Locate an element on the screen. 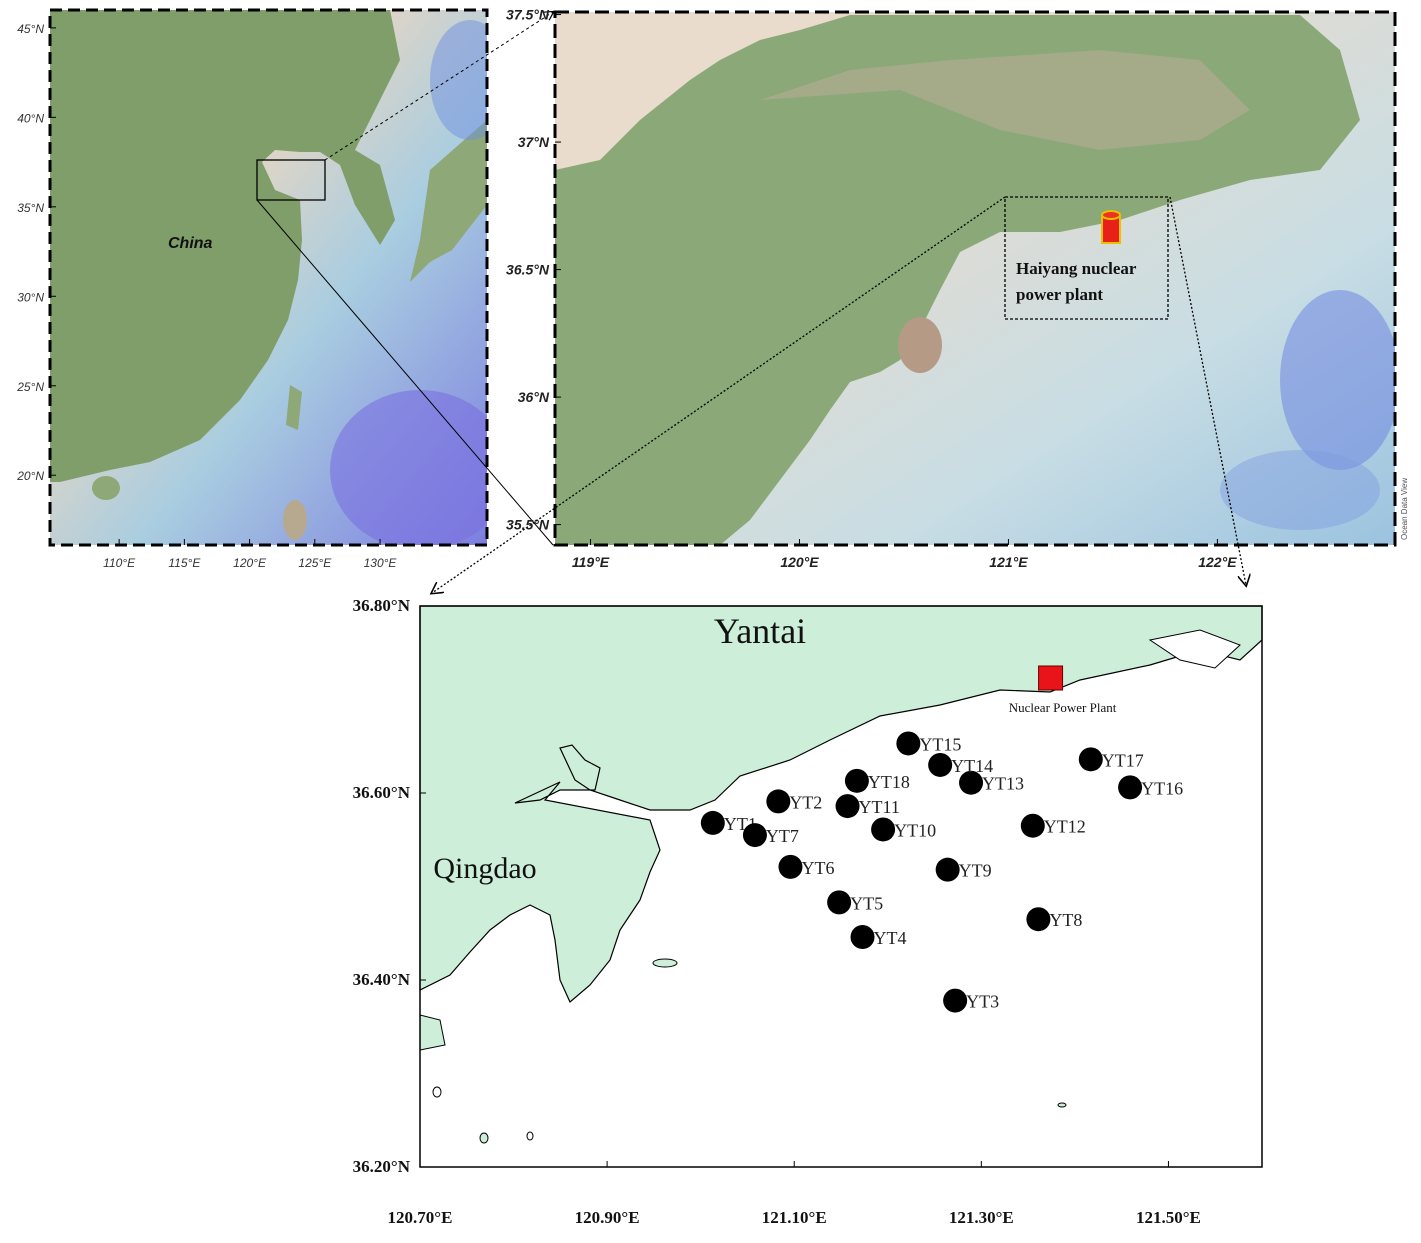  plant-label: Haiyang nuclear power plant is located at coordinates (1078, 281).